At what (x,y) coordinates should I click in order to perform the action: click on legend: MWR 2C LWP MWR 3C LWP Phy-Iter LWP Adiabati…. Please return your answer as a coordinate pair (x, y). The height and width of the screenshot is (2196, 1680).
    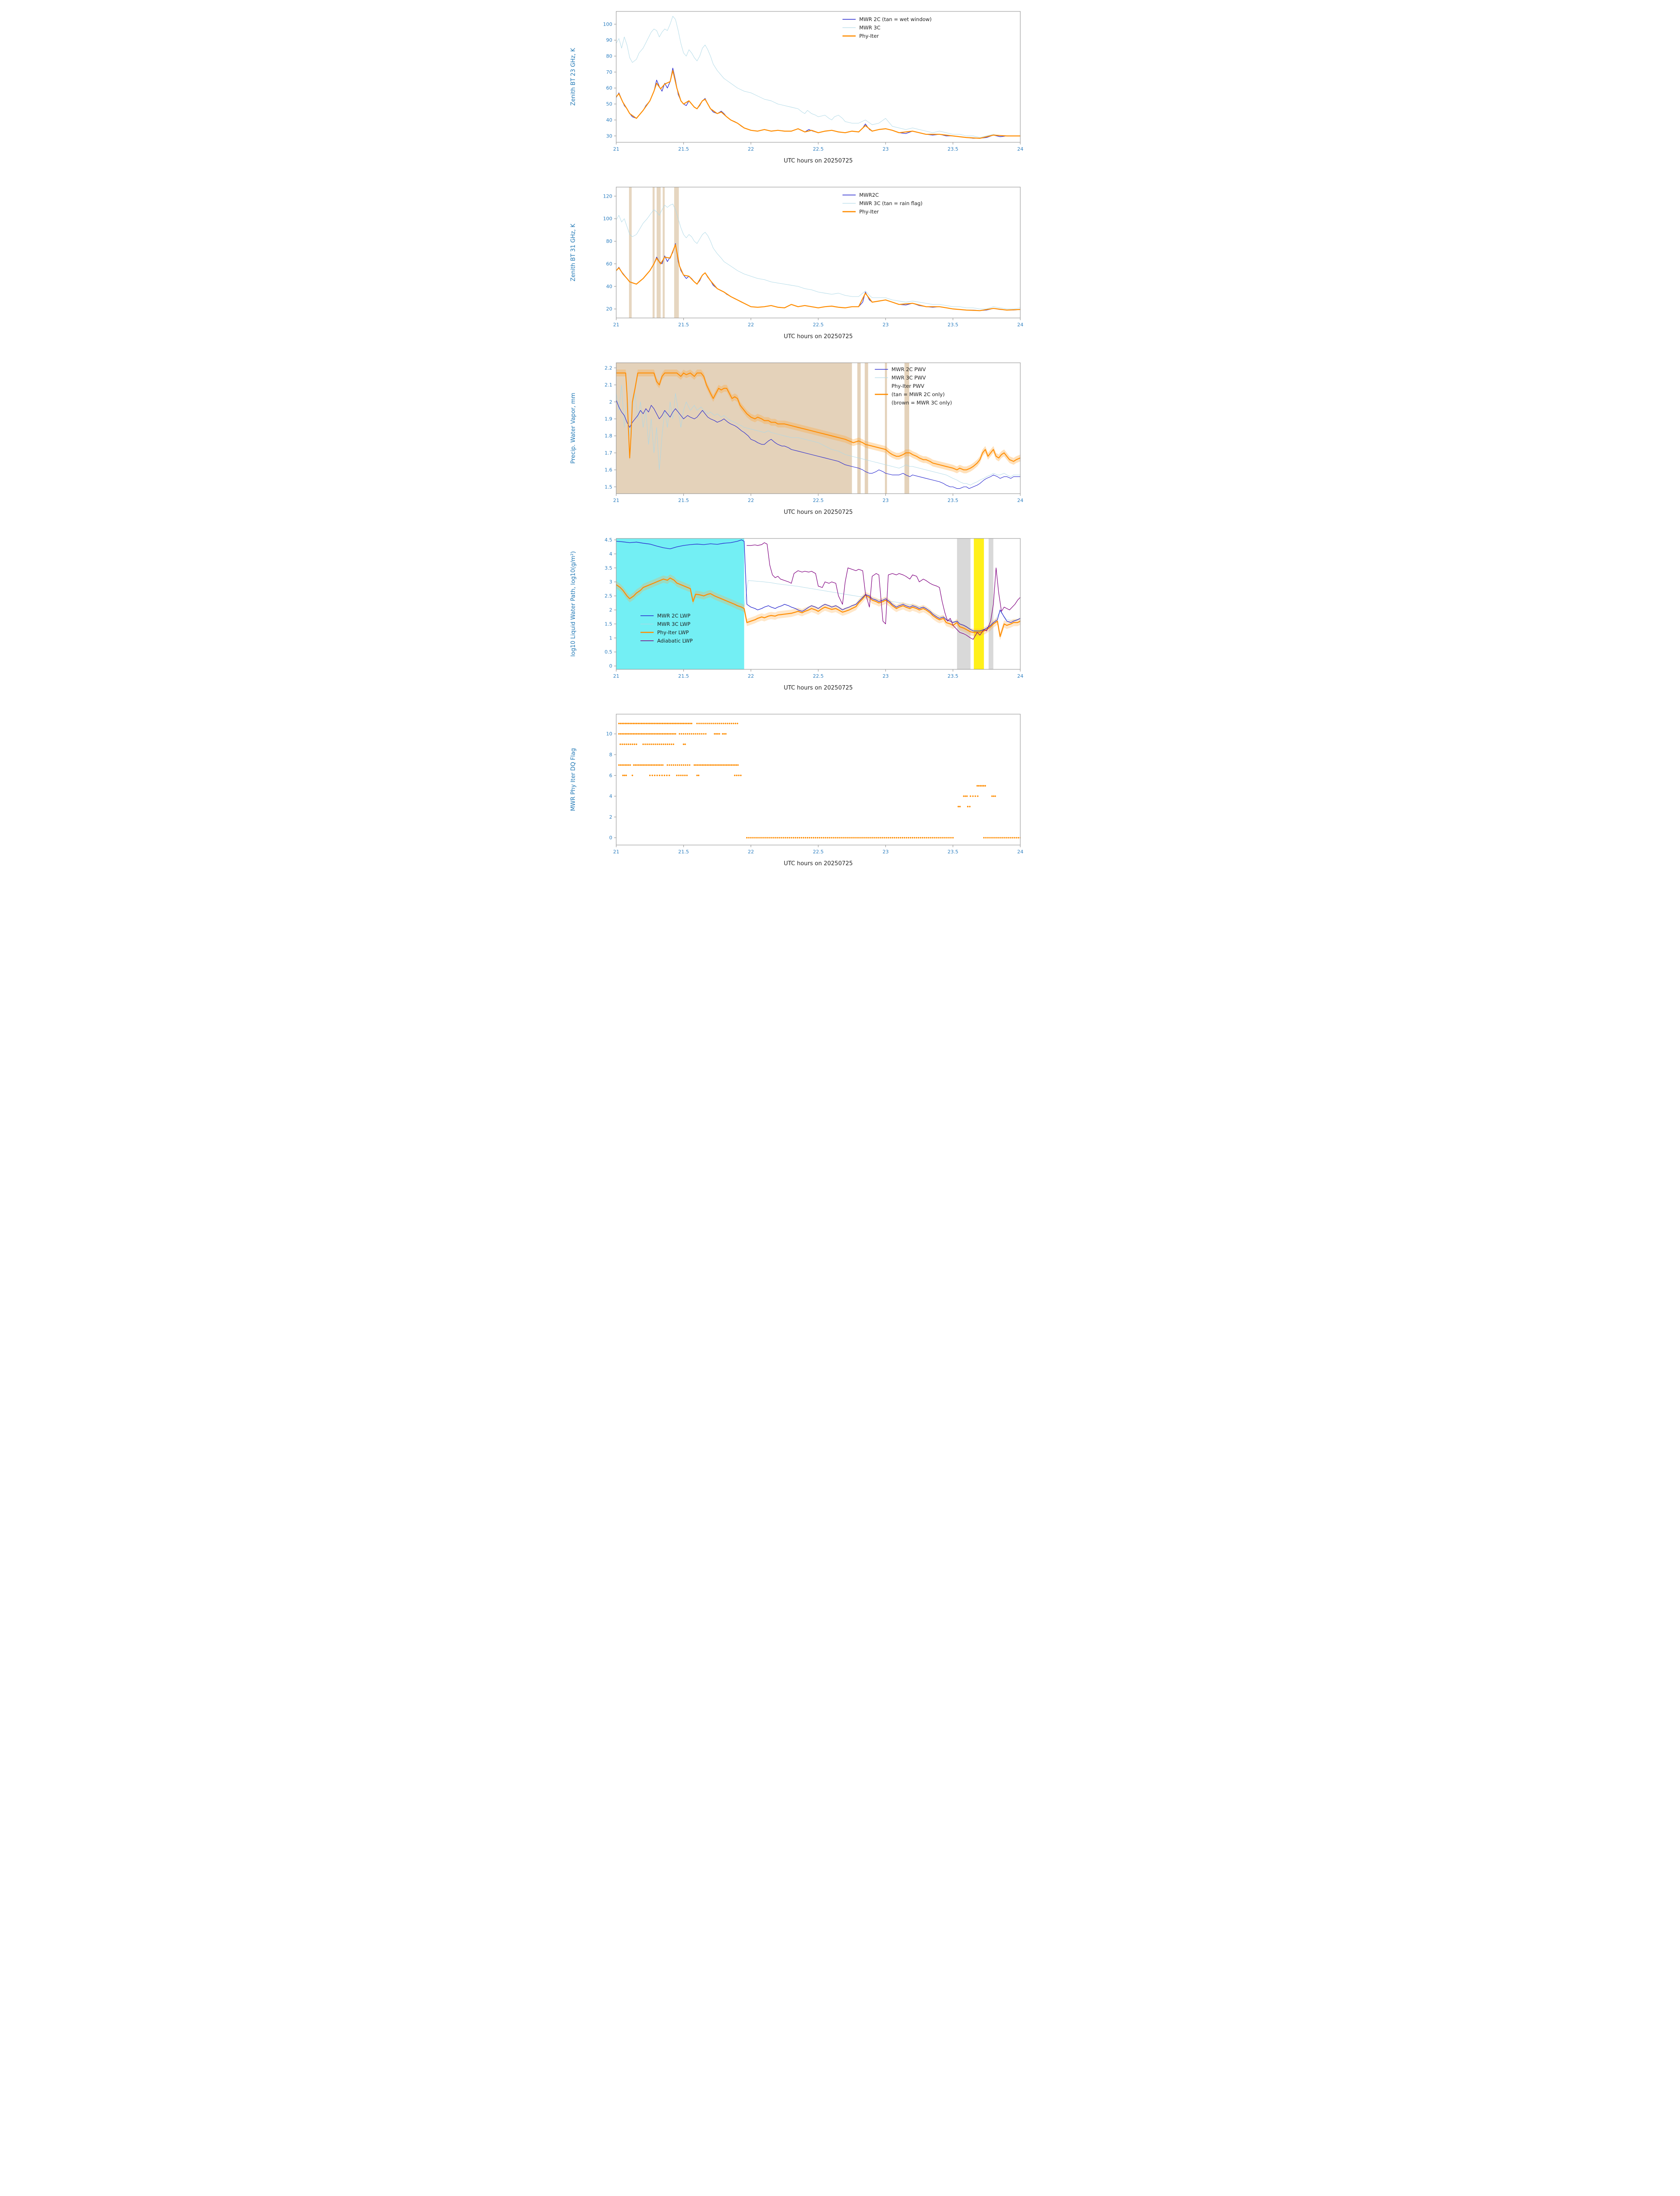
    Looking at the image, I should click on (666, 628).